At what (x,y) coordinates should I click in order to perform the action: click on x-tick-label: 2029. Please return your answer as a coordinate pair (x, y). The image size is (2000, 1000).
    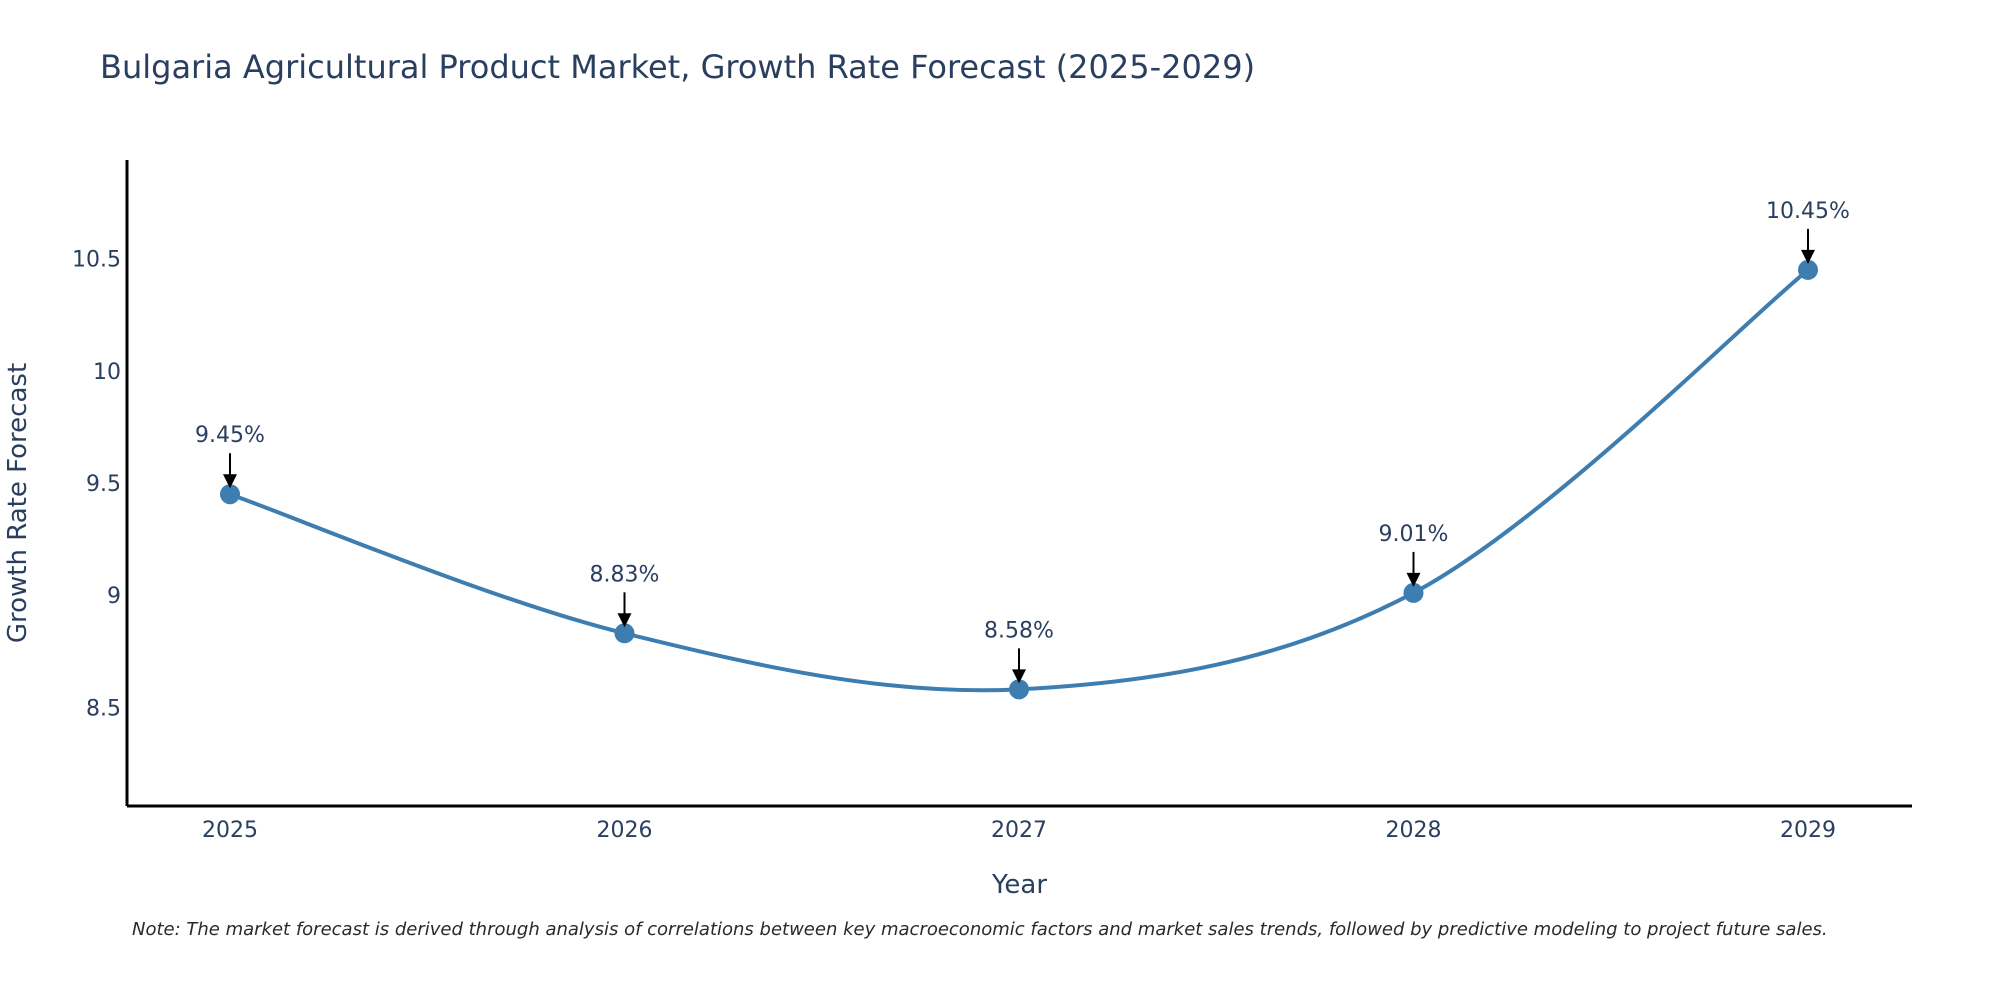
    Looking at the image, I should click on (1808, 830).